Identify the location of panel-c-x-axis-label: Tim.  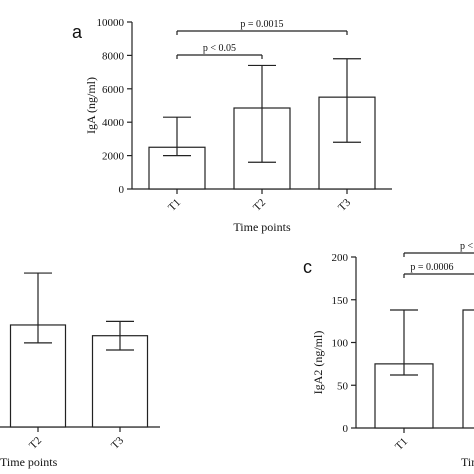
(467, 462).